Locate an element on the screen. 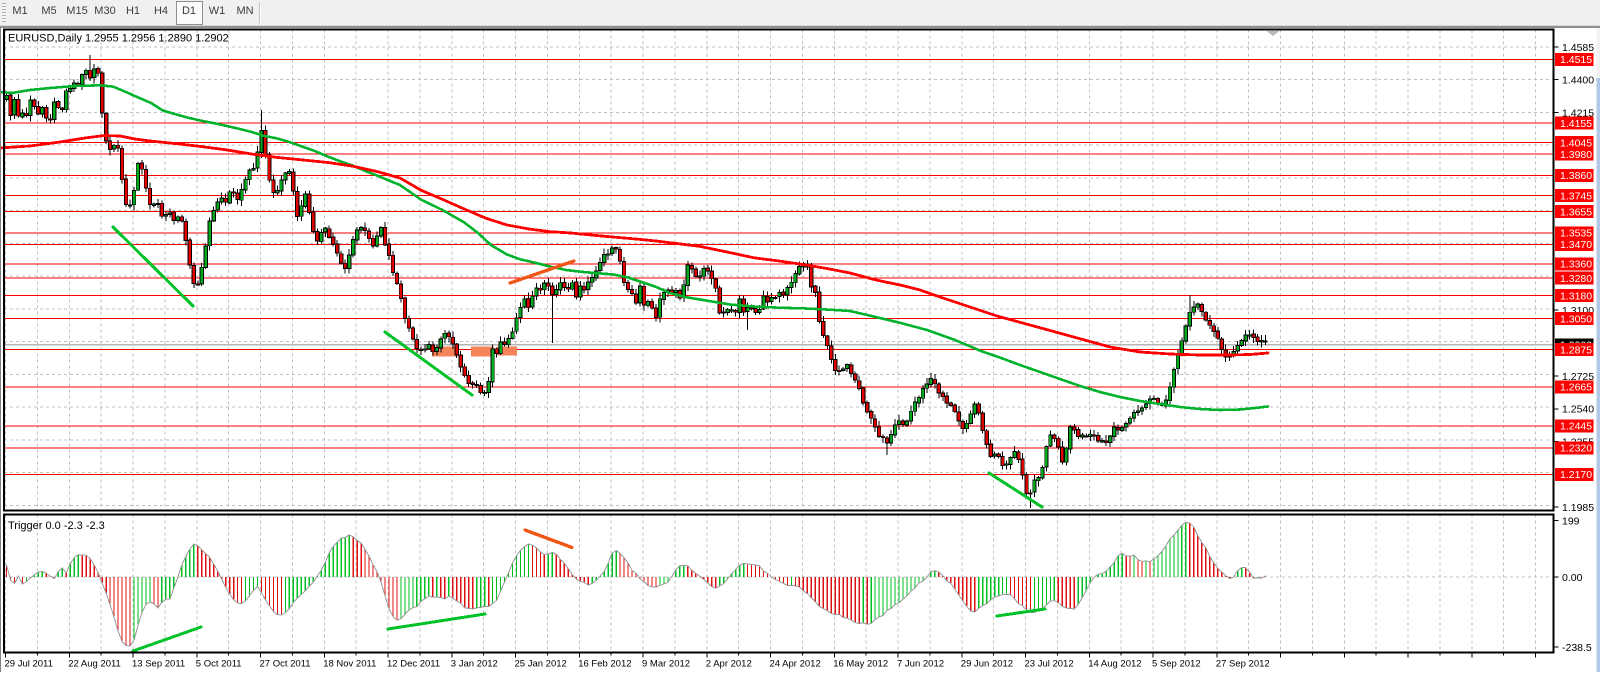 This screenshot has width=1600, height=677. svg-text: 27 Oct 2011 is located at coordinates (285, 664).